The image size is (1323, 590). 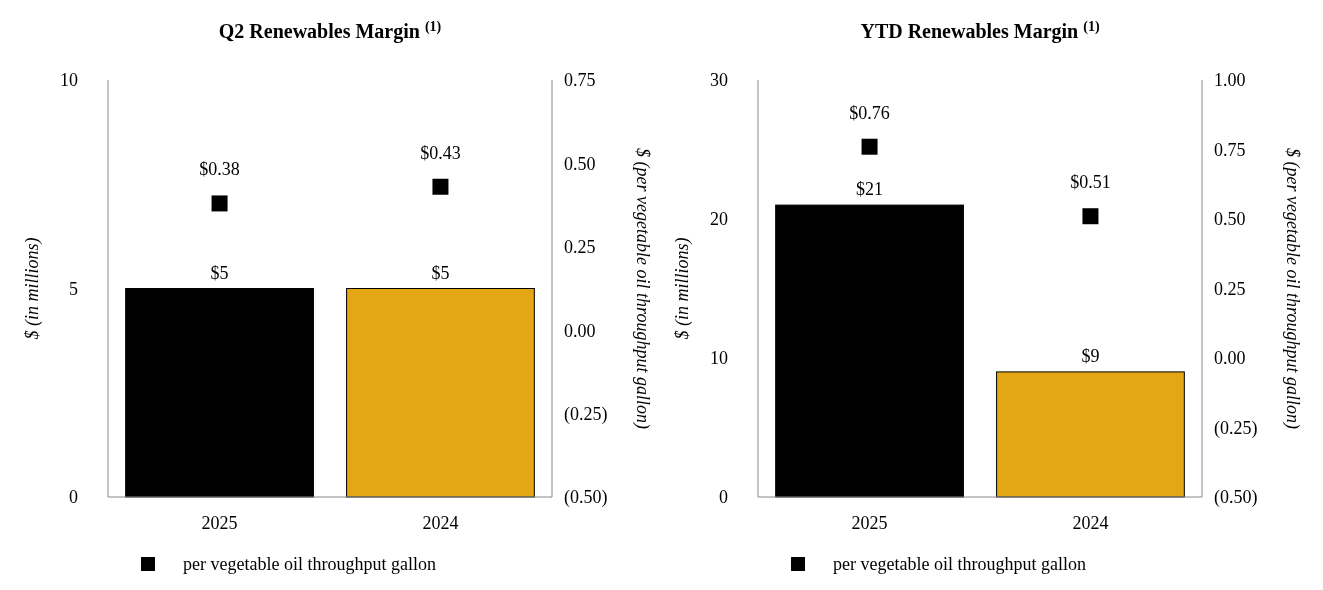 I want to click on y-tick-label: 5, so click(x=73, y=288).